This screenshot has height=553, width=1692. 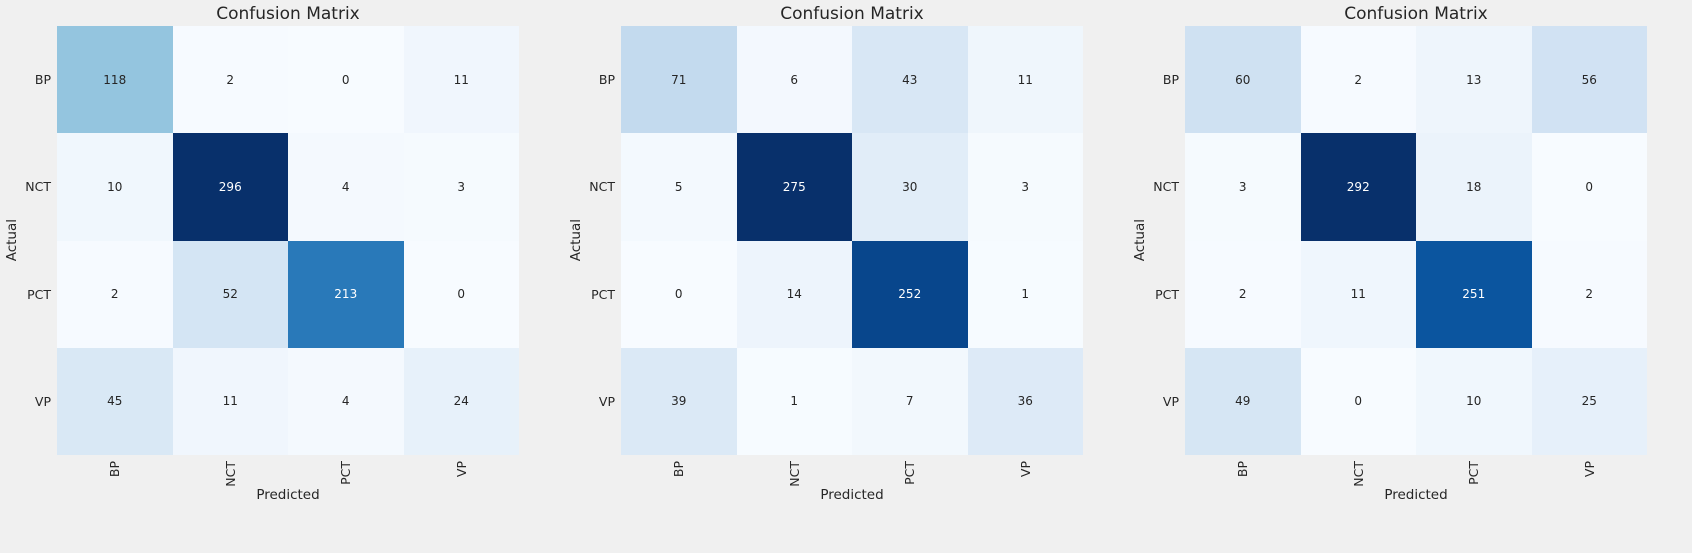 What do you see at coordinates (794, 80) in the screenshot?
I see `heatmap-cell: 6` at bounding box center [794, 80].